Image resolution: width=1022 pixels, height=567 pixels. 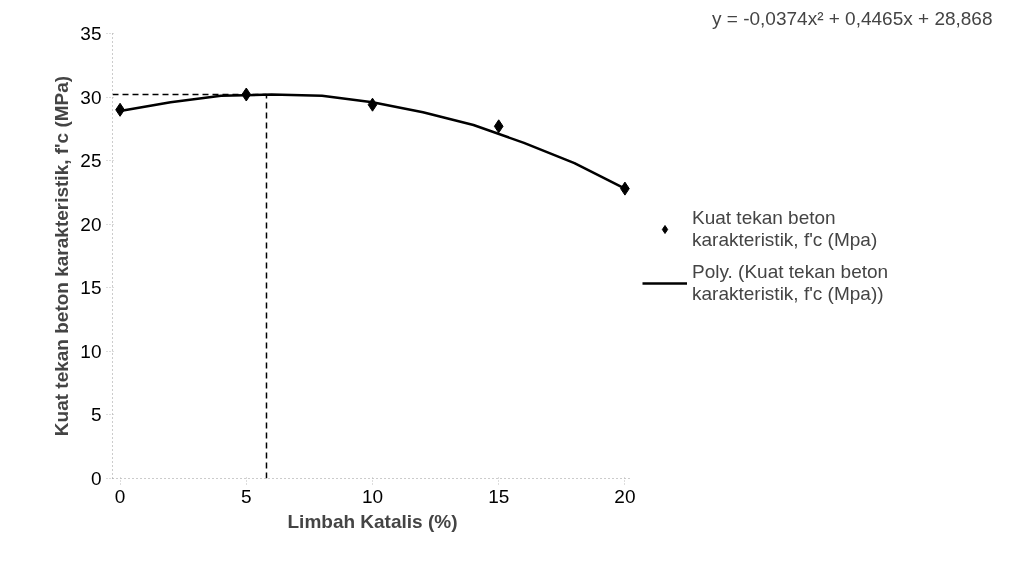 What do you see at coordinates (790, 282) in the screenshot?
I see `legend-label: Poly. (Kuat tekan beton karakteristik, f'c (Mpa))` at bounding box center [790, 282].